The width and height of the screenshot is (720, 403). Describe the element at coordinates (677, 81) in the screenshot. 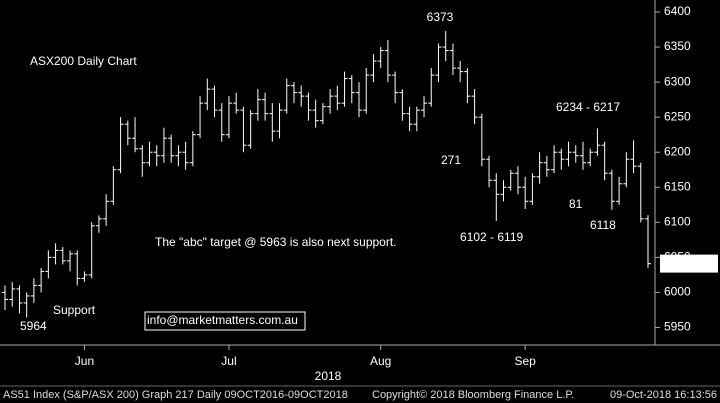

I see `y-tick-label: 6300` at that location.